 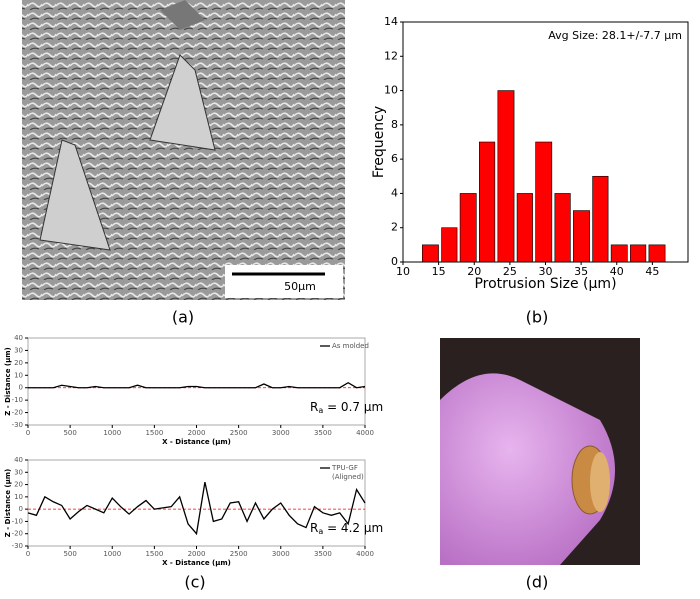 I want to click on legend-label: As molded, so click(x=350, y=346).